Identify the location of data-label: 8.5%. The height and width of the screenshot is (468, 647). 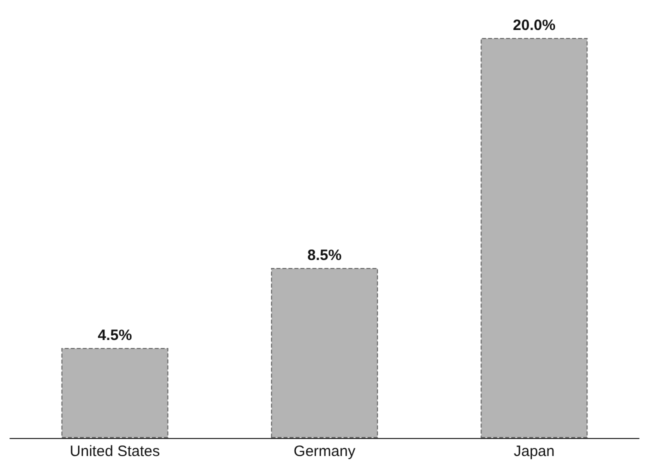
(324, 255).